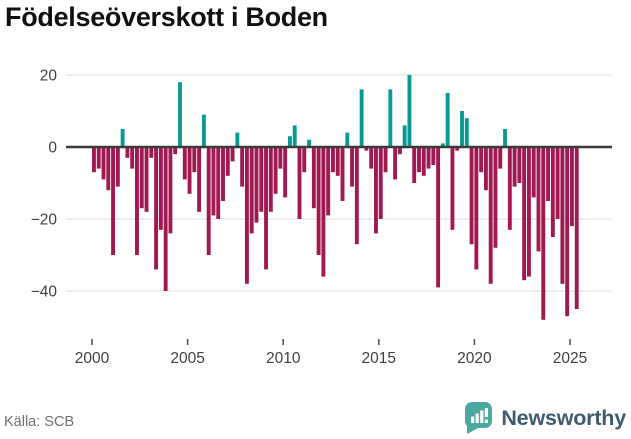 This screenshot has height=439, width=631. I want to click on newsworthy-logo: Newsworthy, so click(544, 418).